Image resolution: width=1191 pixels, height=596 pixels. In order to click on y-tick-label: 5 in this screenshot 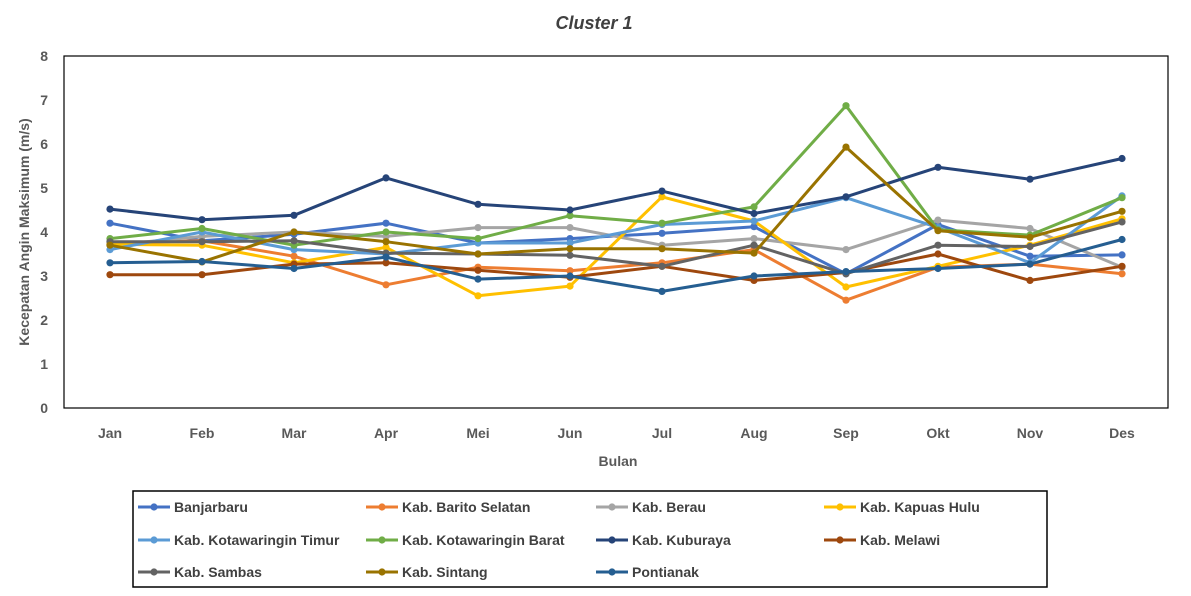, I will do `click(44, 188)`.